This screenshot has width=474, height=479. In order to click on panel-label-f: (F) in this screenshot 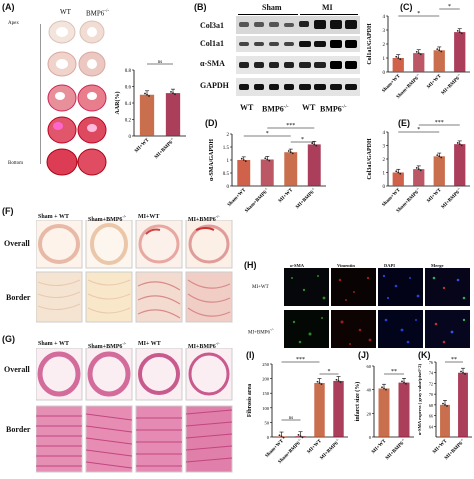, I will do `click(8, 211)`.